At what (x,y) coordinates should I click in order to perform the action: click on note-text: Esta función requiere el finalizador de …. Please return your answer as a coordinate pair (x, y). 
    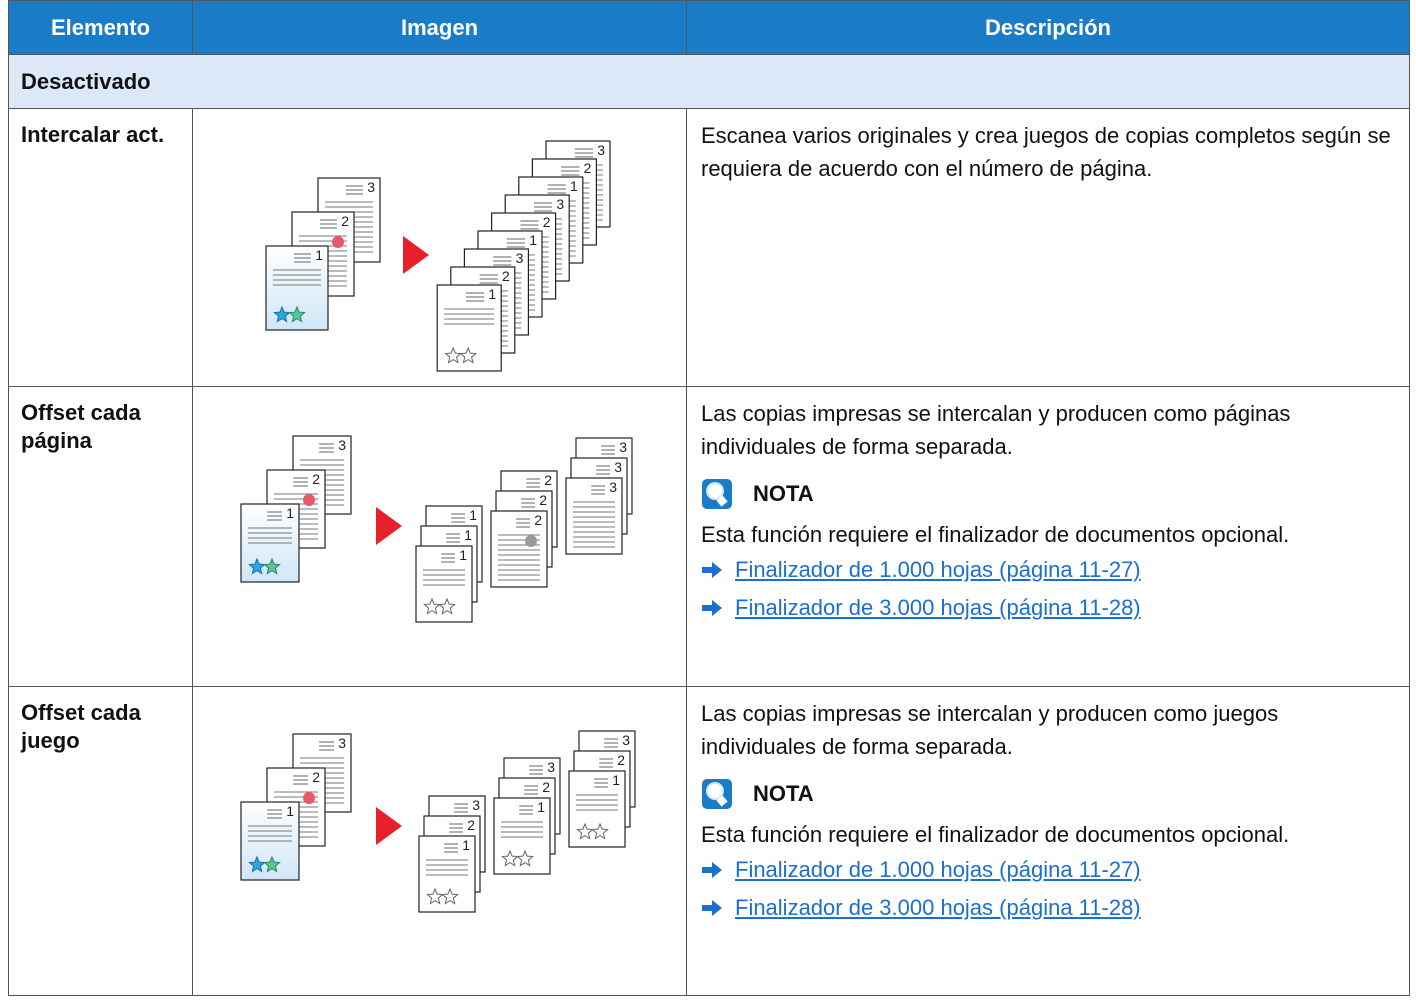
    Looking at the image, I should click on (995, 834).